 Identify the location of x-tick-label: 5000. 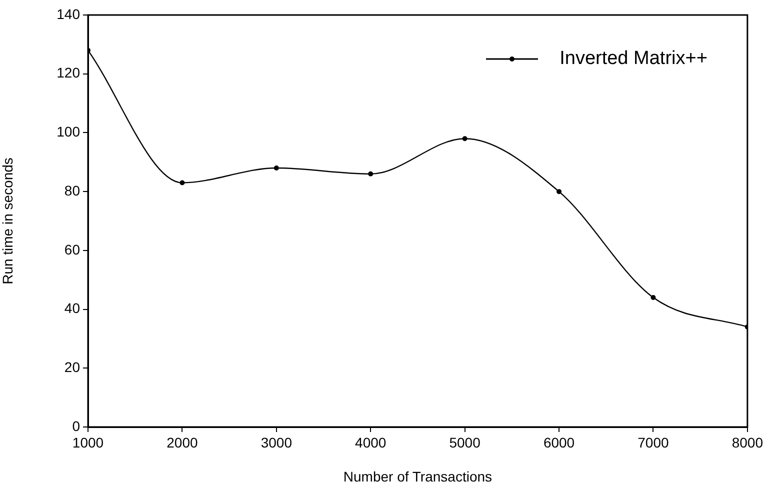
(465, 442).